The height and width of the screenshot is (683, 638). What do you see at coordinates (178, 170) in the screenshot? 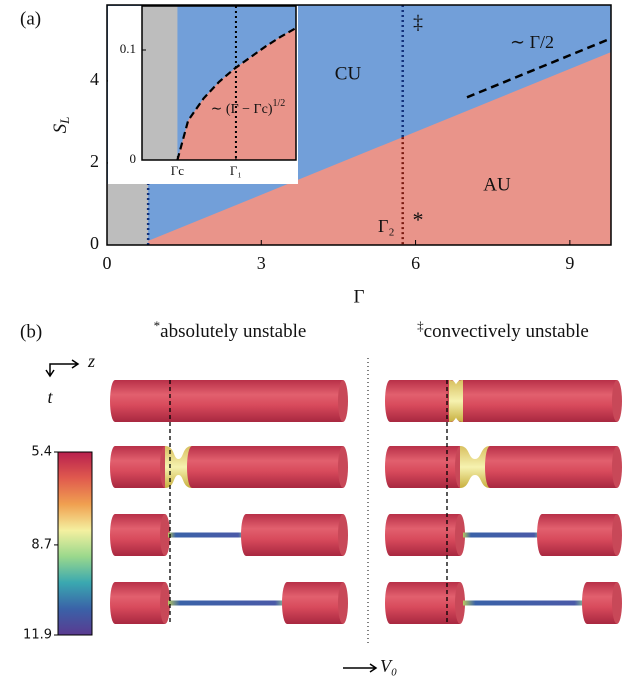
I see `inset-x-tick-label: Γc` at bounding box center [178, 170].